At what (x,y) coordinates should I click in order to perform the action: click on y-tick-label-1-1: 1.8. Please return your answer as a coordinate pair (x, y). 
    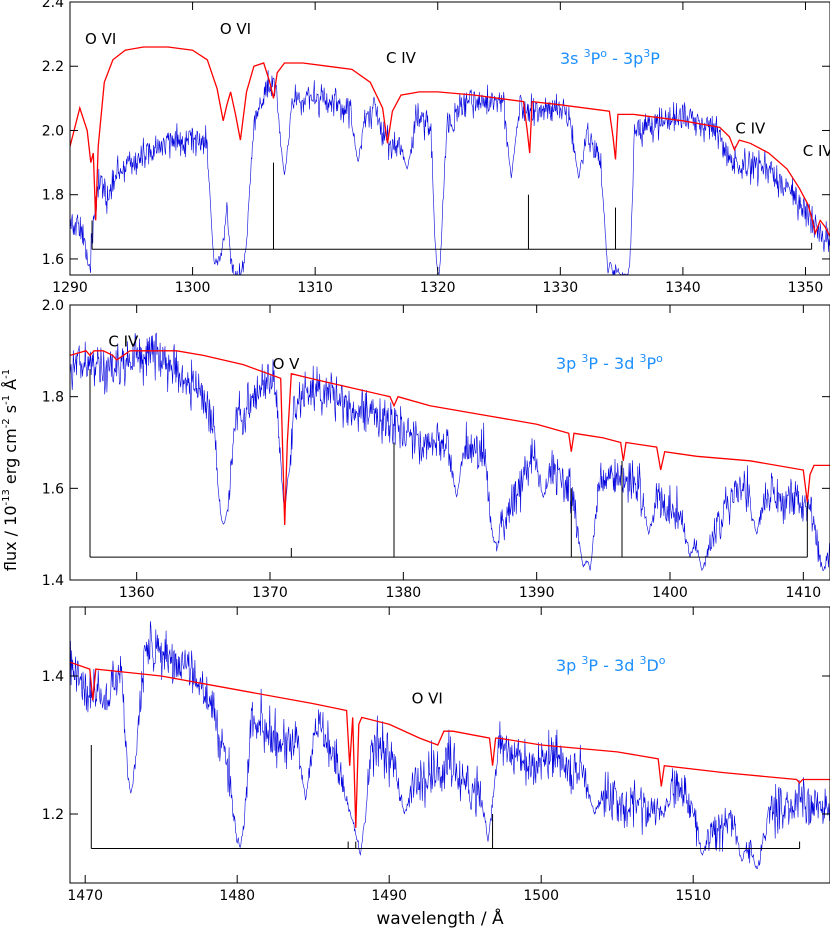
    Looking at the image, I should click on (53, 196).